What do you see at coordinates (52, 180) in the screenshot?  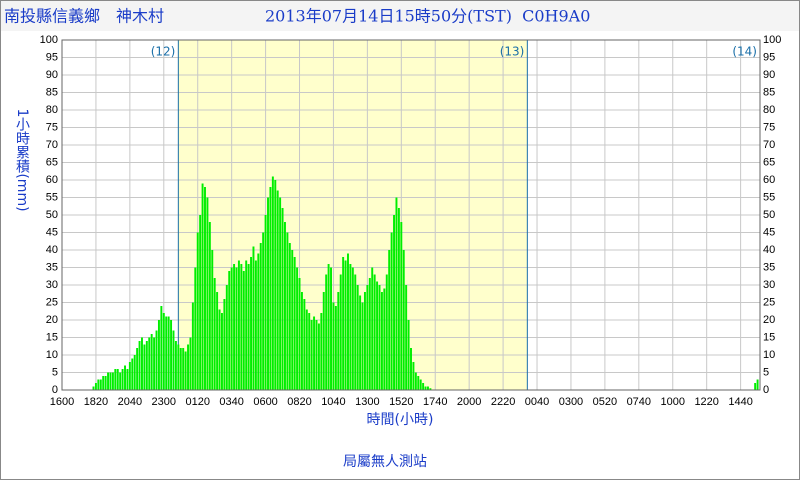 I see `y-tick-label: 60` at bounding box center [52, 180].